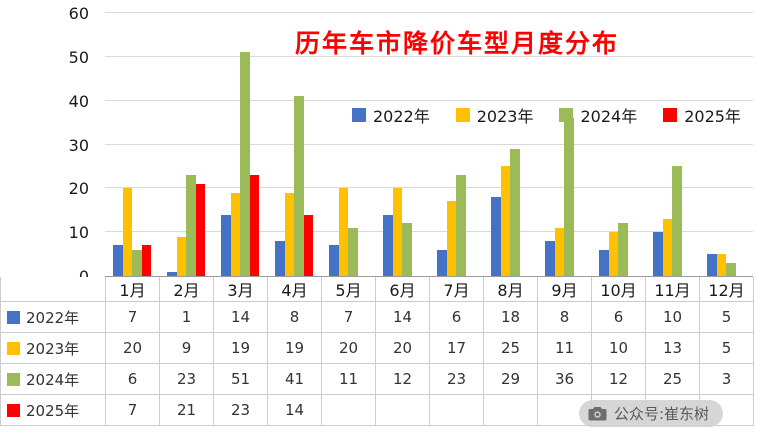 This screenshot has height=433, width=757. Describe the element at coordinates (511, 317) in the screenshot. I see `table-value-2022年-8月: 18` at that location.